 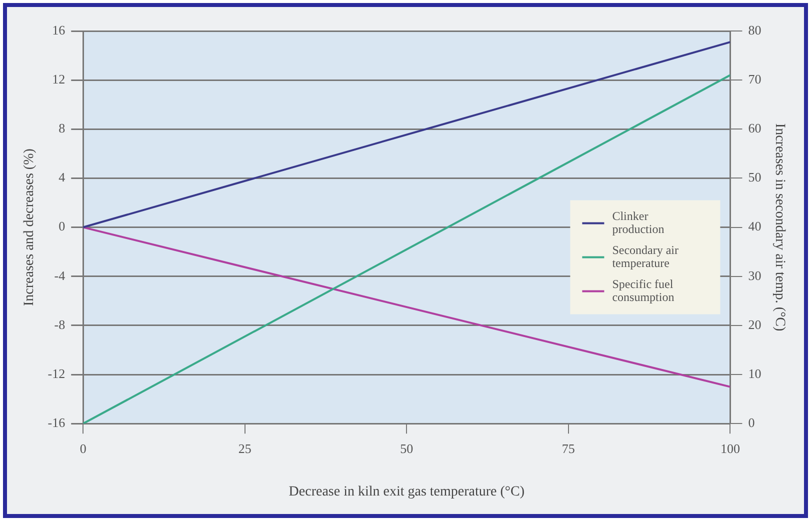 I want to click on y-tick-label: 12, so click(x=59, y=78).